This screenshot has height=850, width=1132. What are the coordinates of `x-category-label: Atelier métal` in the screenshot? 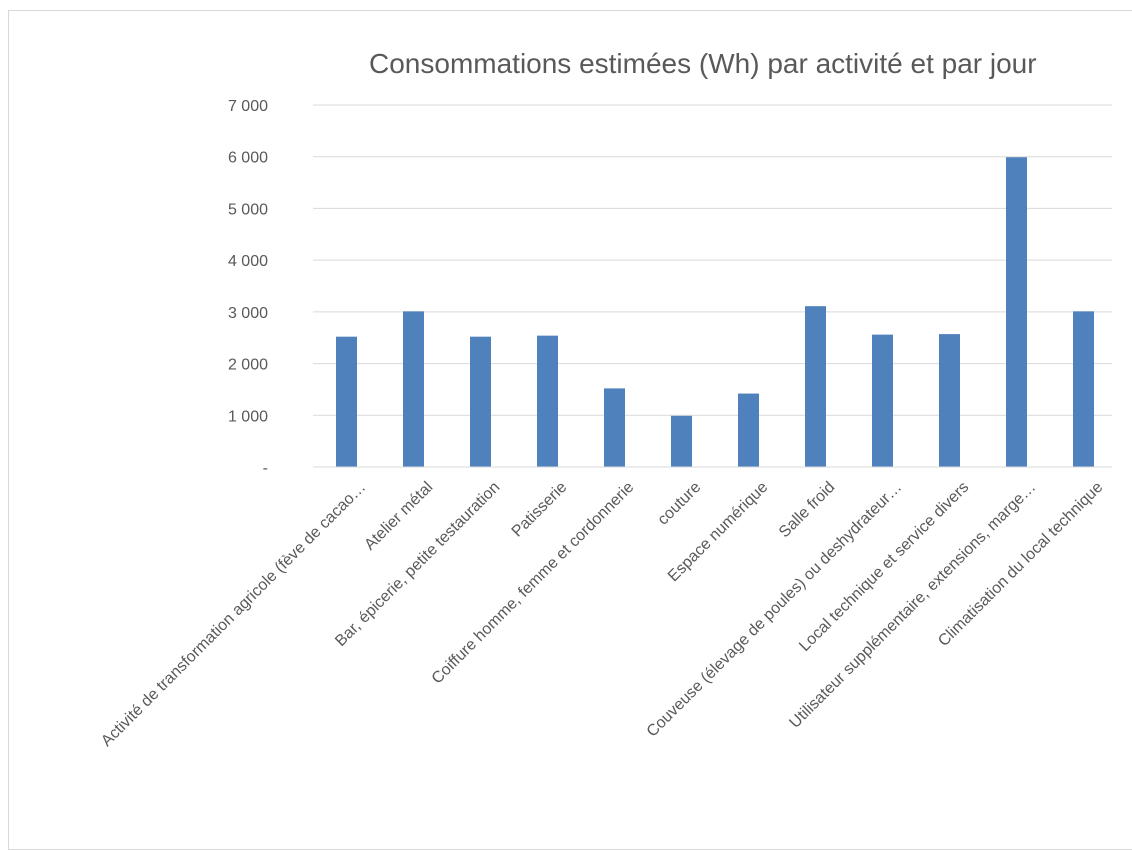 It's located at (398, 516).